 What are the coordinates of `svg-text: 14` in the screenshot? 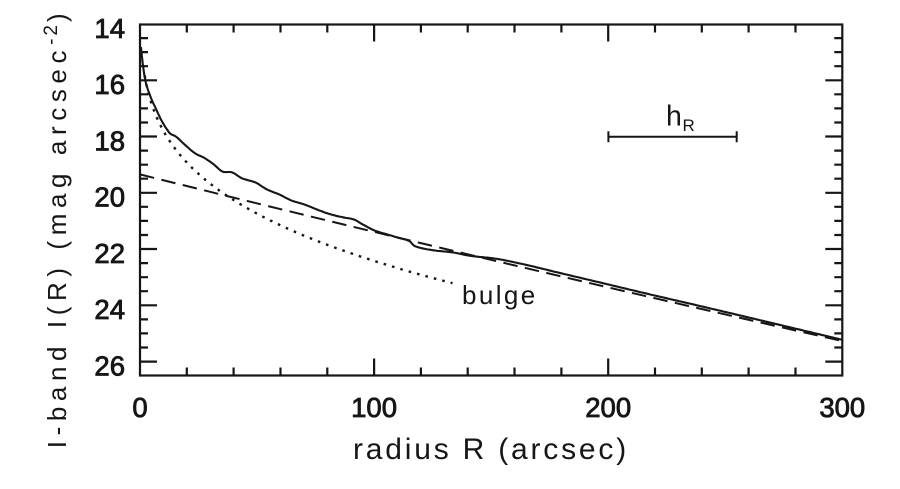 It's located at (109, 28).